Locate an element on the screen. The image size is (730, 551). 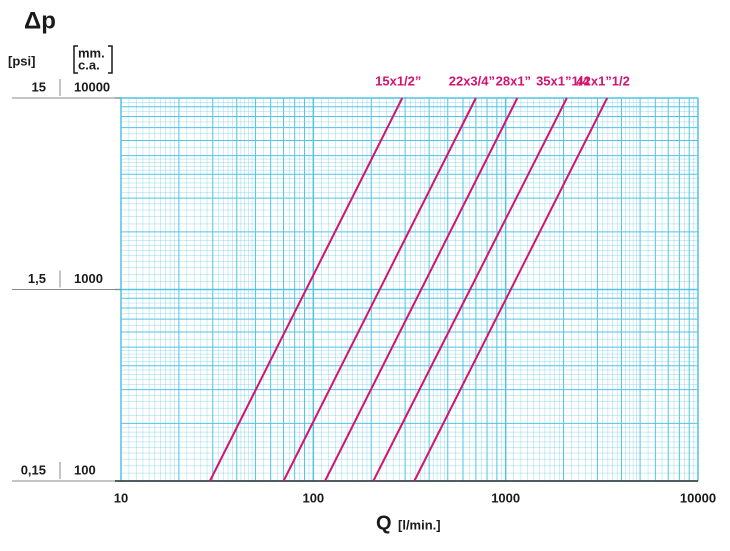
y2-tick-label: 1,5 is located at coordinates (37, 278).